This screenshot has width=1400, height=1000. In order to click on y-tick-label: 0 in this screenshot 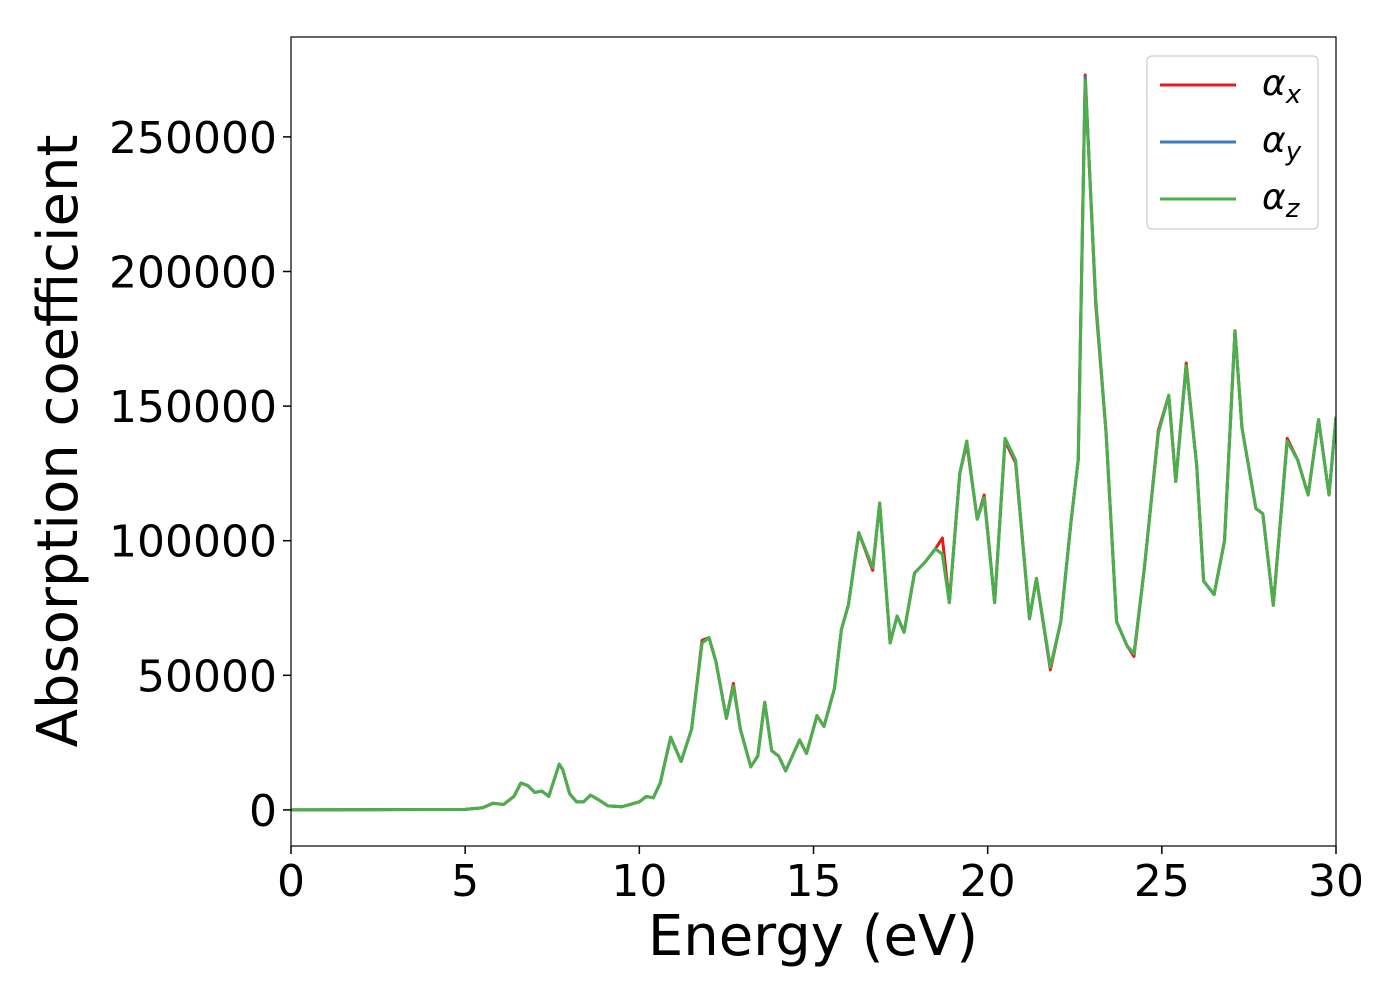, I will do `click(263, 811)`.